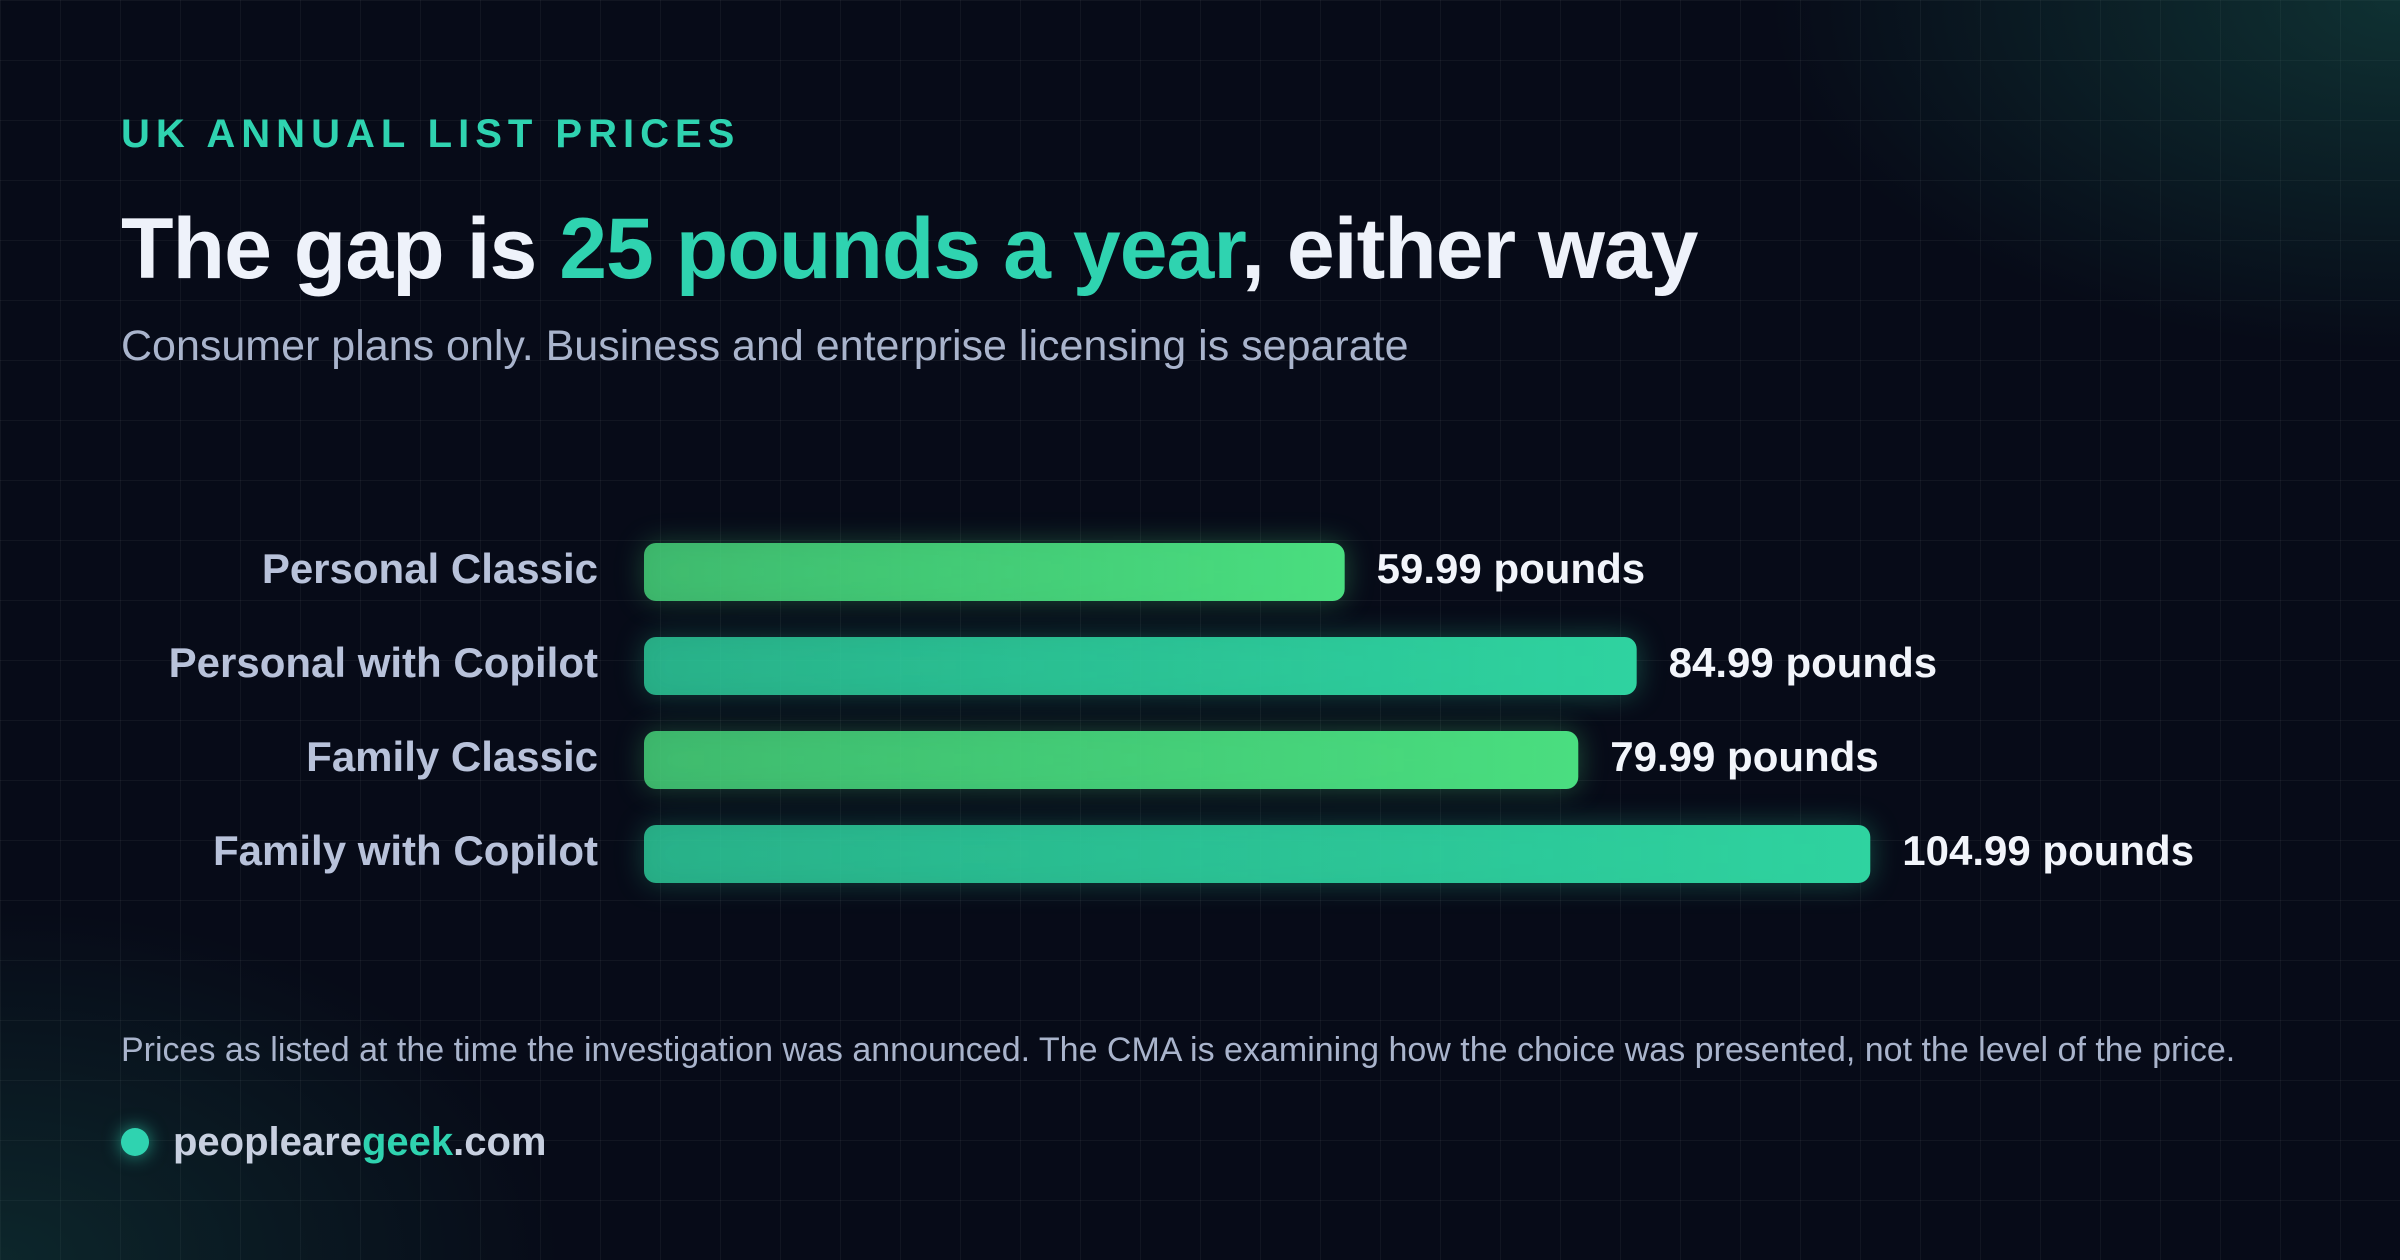 Image resolution: width=2400 pixels, height=1260 pixels. Describe the element at coordinates (340, 249) in the screenshot. I see `title-part: The gap is` at that location.